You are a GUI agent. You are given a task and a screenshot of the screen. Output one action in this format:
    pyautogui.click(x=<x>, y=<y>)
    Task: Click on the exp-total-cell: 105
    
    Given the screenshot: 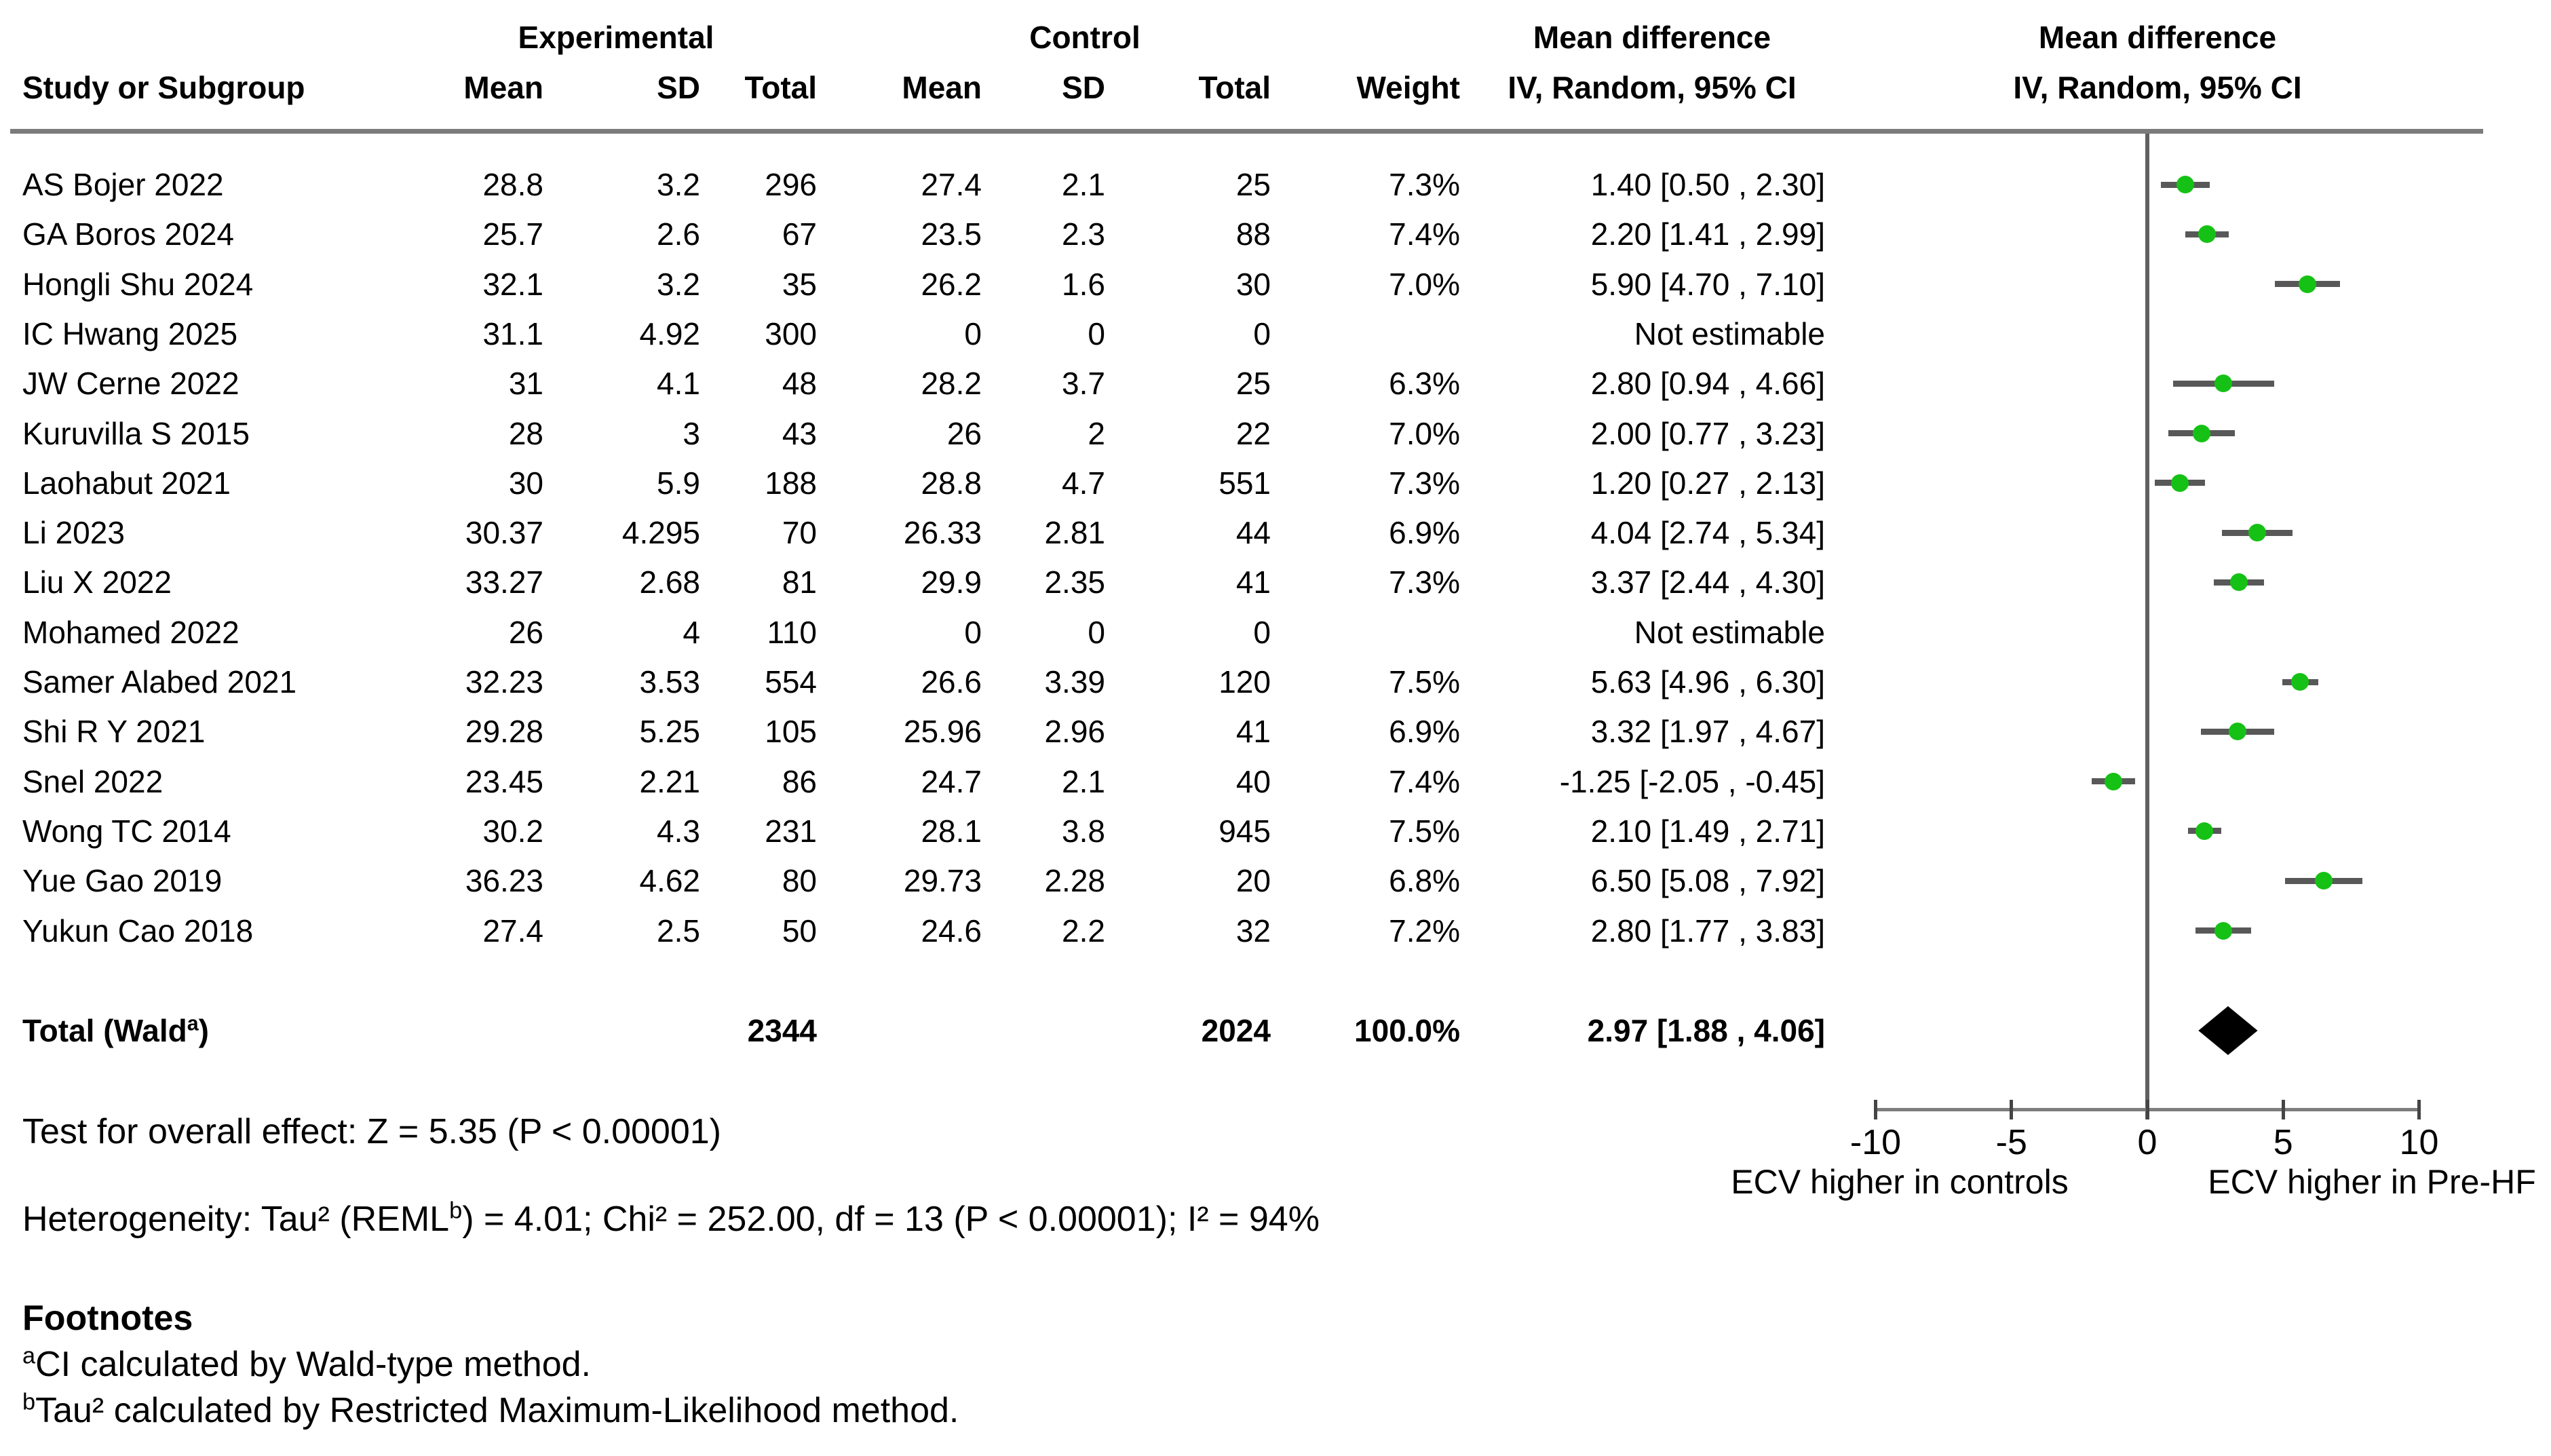 What is the action you would take?
    pyautogui.click(x=791, y=732)
    